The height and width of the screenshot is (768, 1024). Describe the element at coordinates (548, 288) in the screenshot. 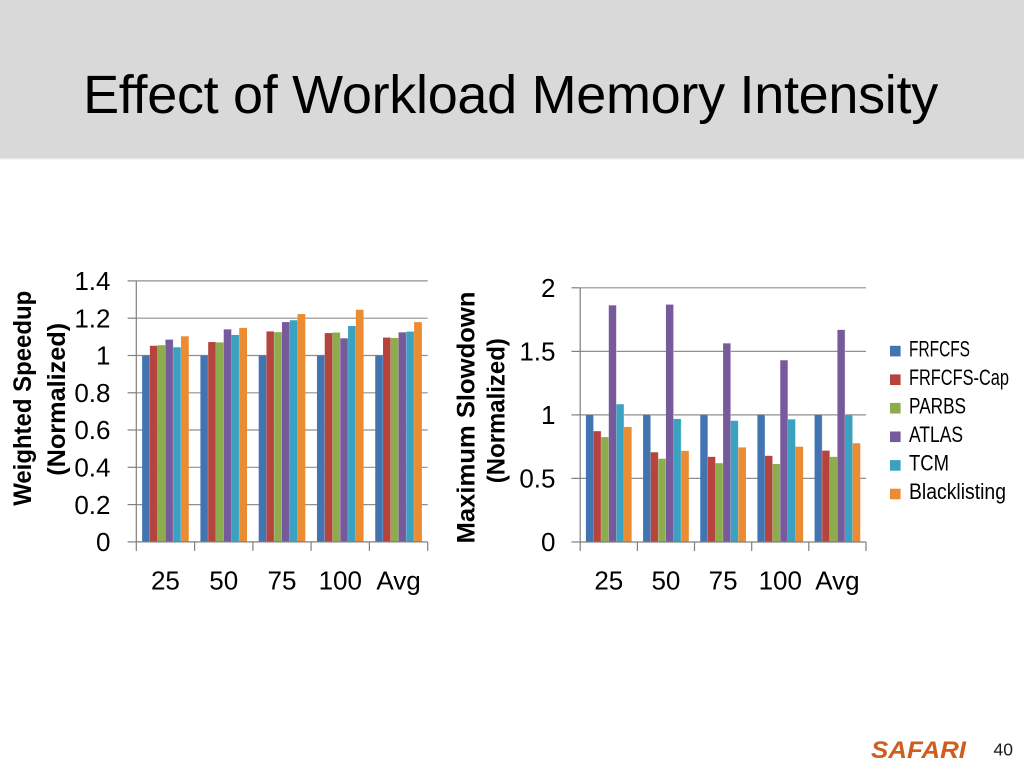

I see `svg-text: 2` at that location.